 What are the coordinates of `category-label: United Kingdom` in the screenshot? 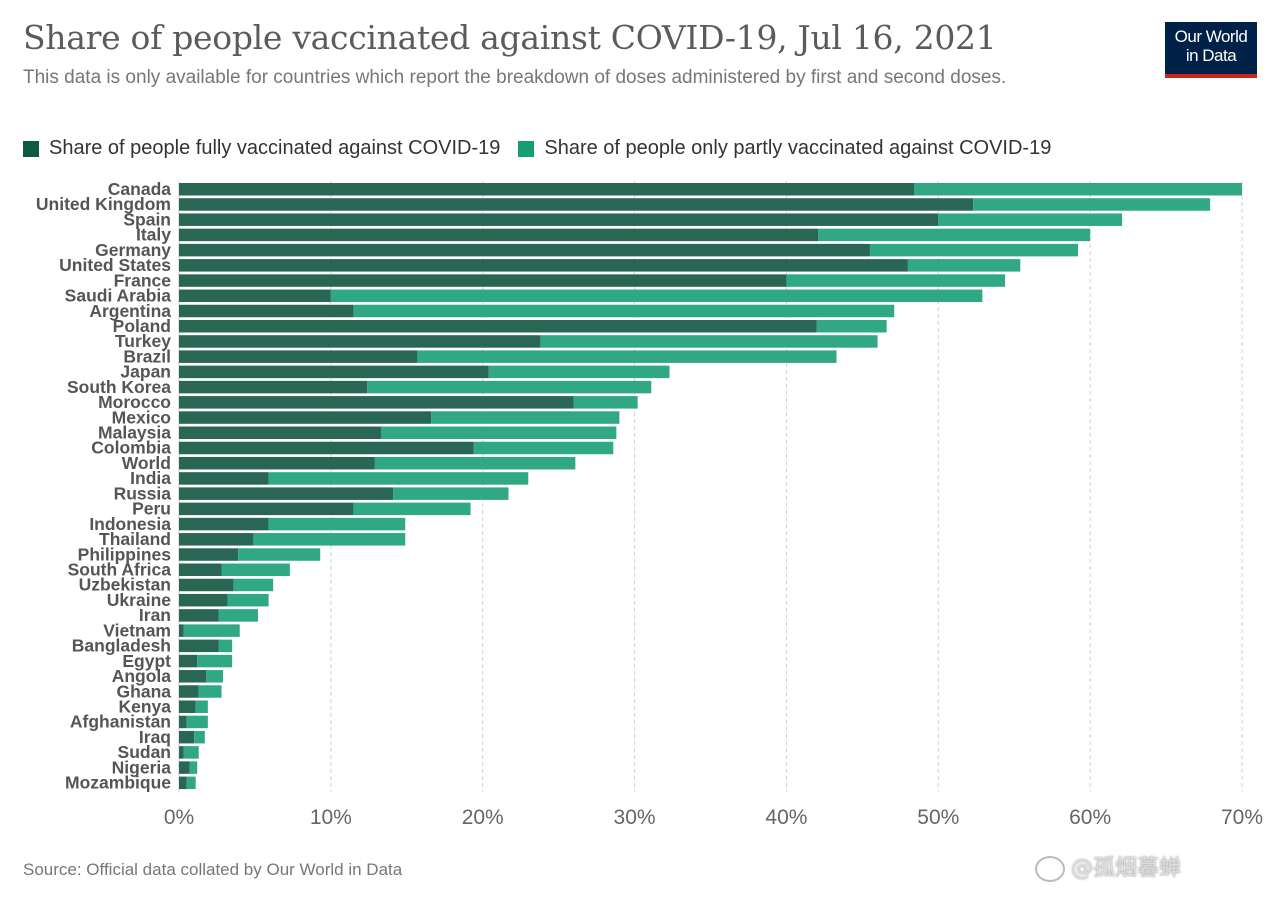 It's located at (103, 204).